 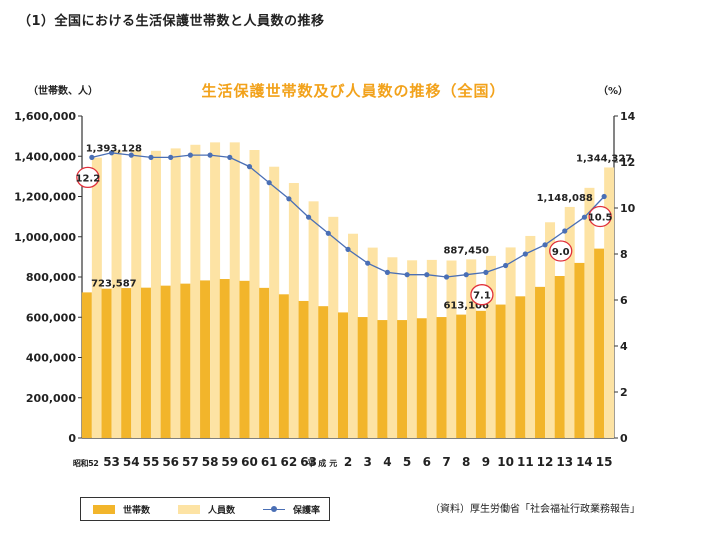 What do you see at coordinates (624, 254) in the screenshot?
I see `right-tick-label: 8` at bounding box center [624, 254].